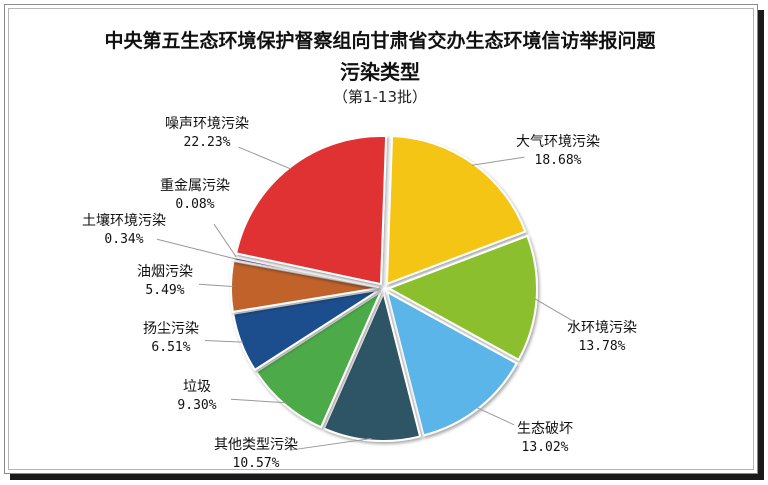 The image size is (768, 485). What do you see at coordinates (256, 463) in the screenshot?
I see `slice-value-label: 10.57%` at bounding box center [256, 463].